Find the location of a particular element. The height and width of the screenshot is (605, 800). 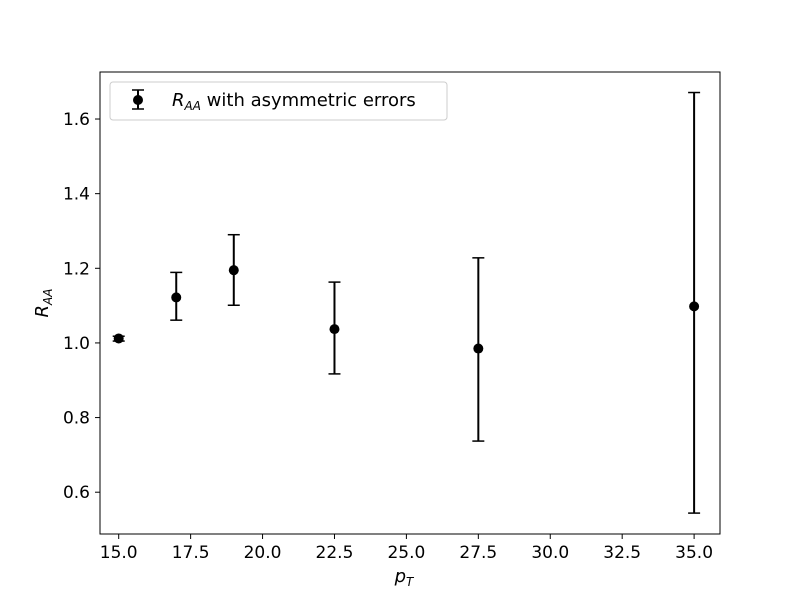

y-tick-label: 1.4 is located at coordinates (76, 195).